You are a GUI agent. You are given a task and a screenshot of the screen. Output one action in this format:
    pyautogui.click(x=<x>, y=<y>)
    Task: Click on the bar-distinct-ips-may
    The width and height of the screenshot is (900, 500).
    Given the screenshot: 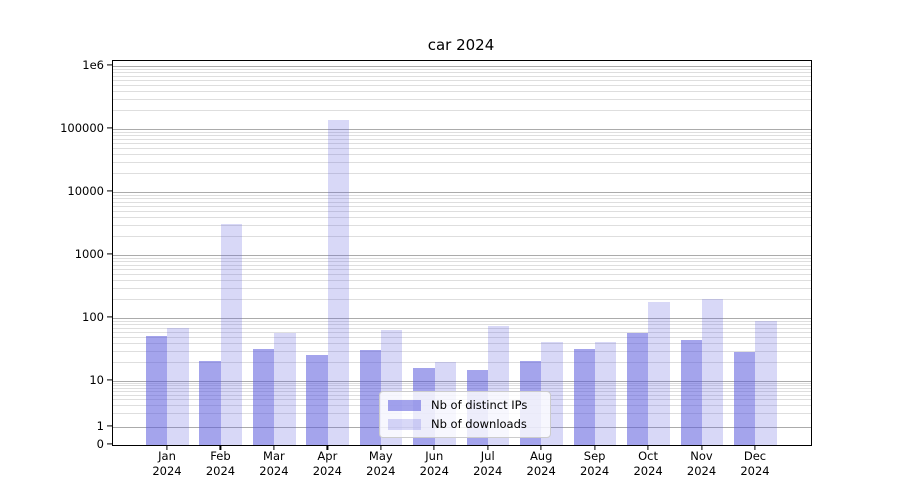 What is the action you would take?
    pyautogui.click(x=370, y=397)
    